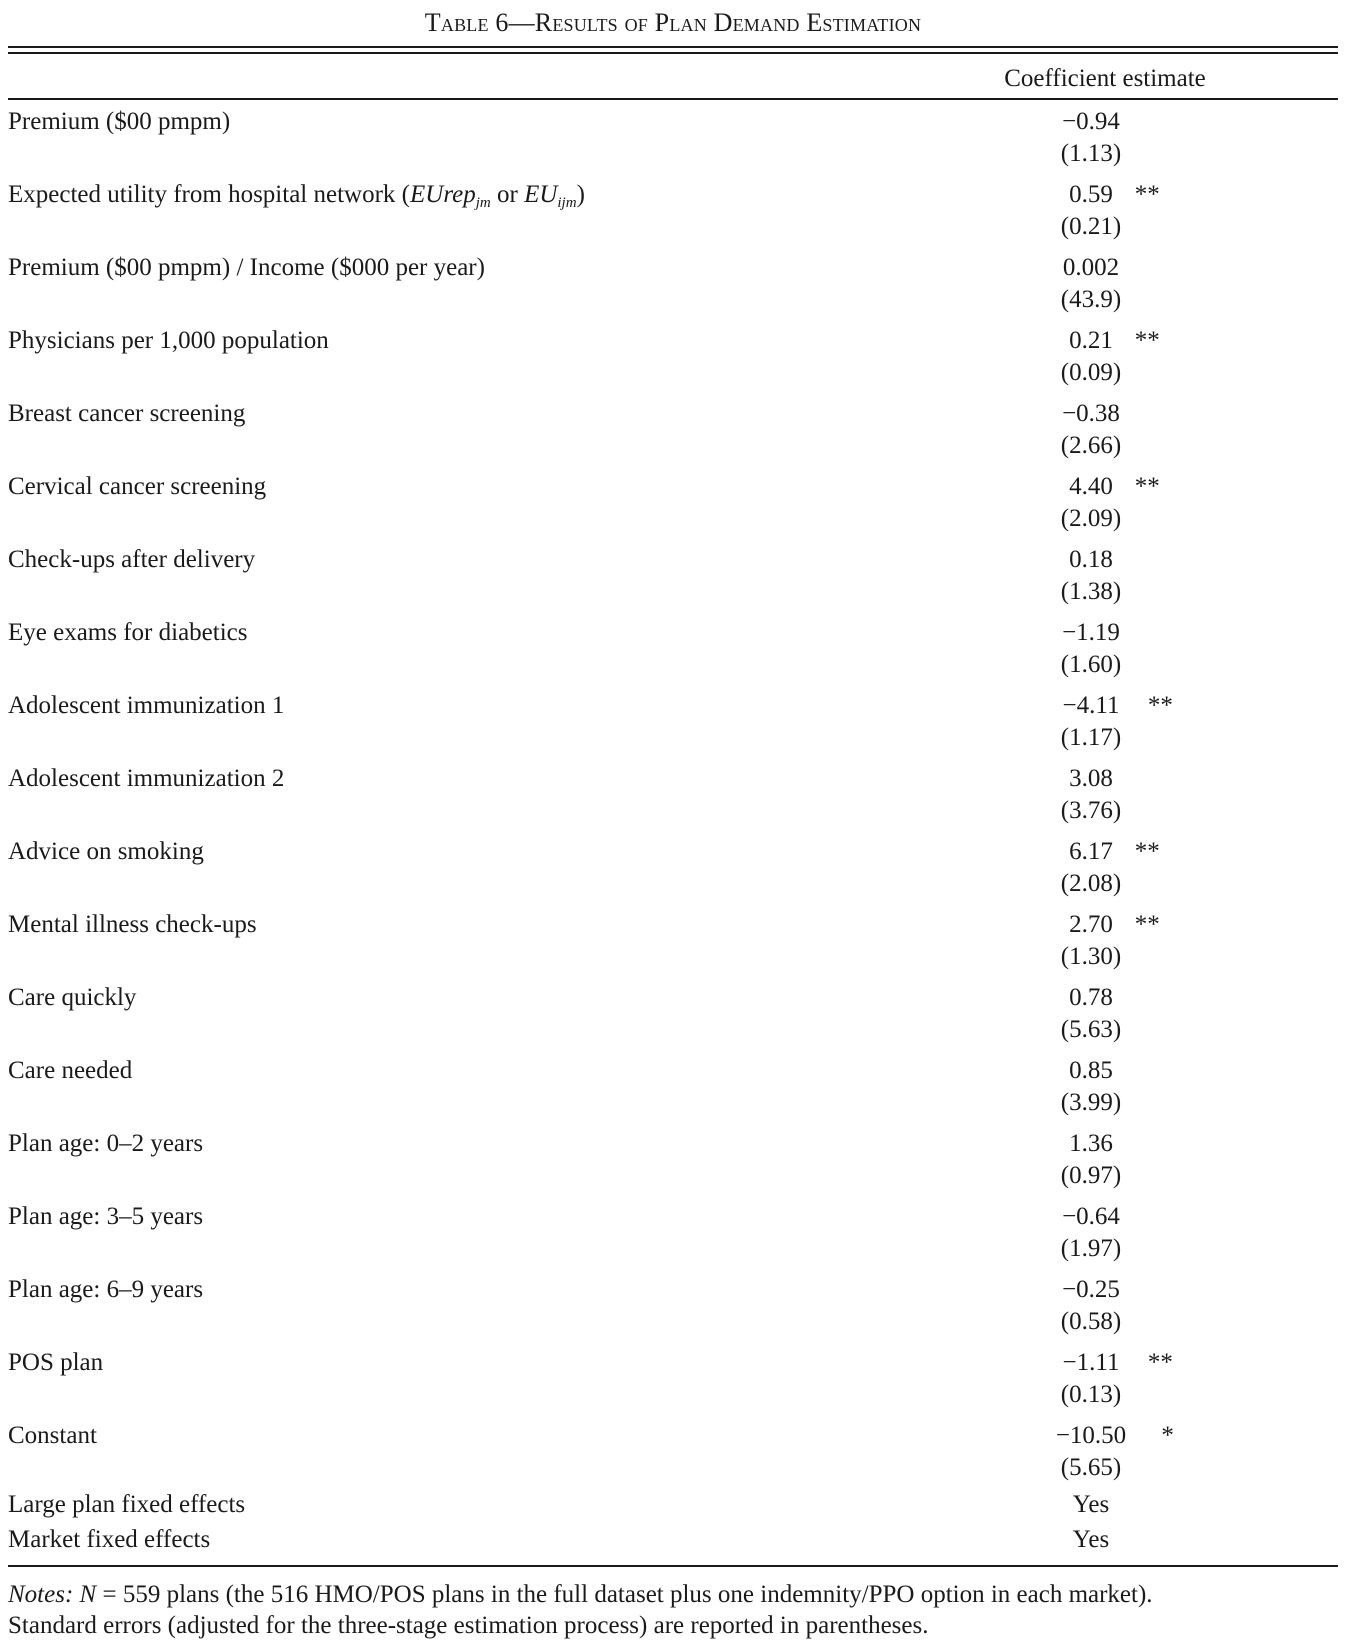  Describe the element at coordinates (1091, 226) in the screenshot. I see `standard-error-cell: (0.21)` at that location.